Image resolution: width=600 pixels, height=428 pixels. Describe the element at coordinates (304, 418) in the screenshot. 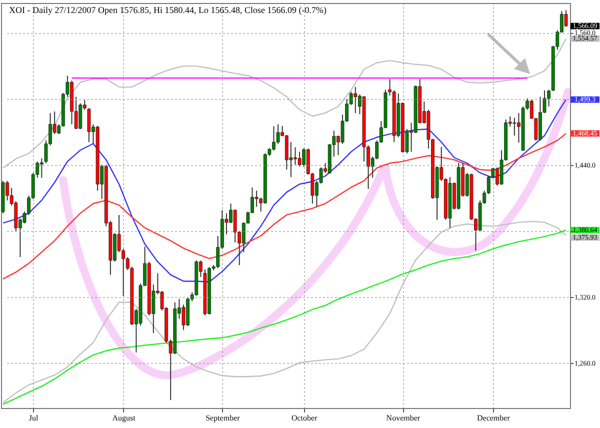

I see `x-tick-label: October` at that location.